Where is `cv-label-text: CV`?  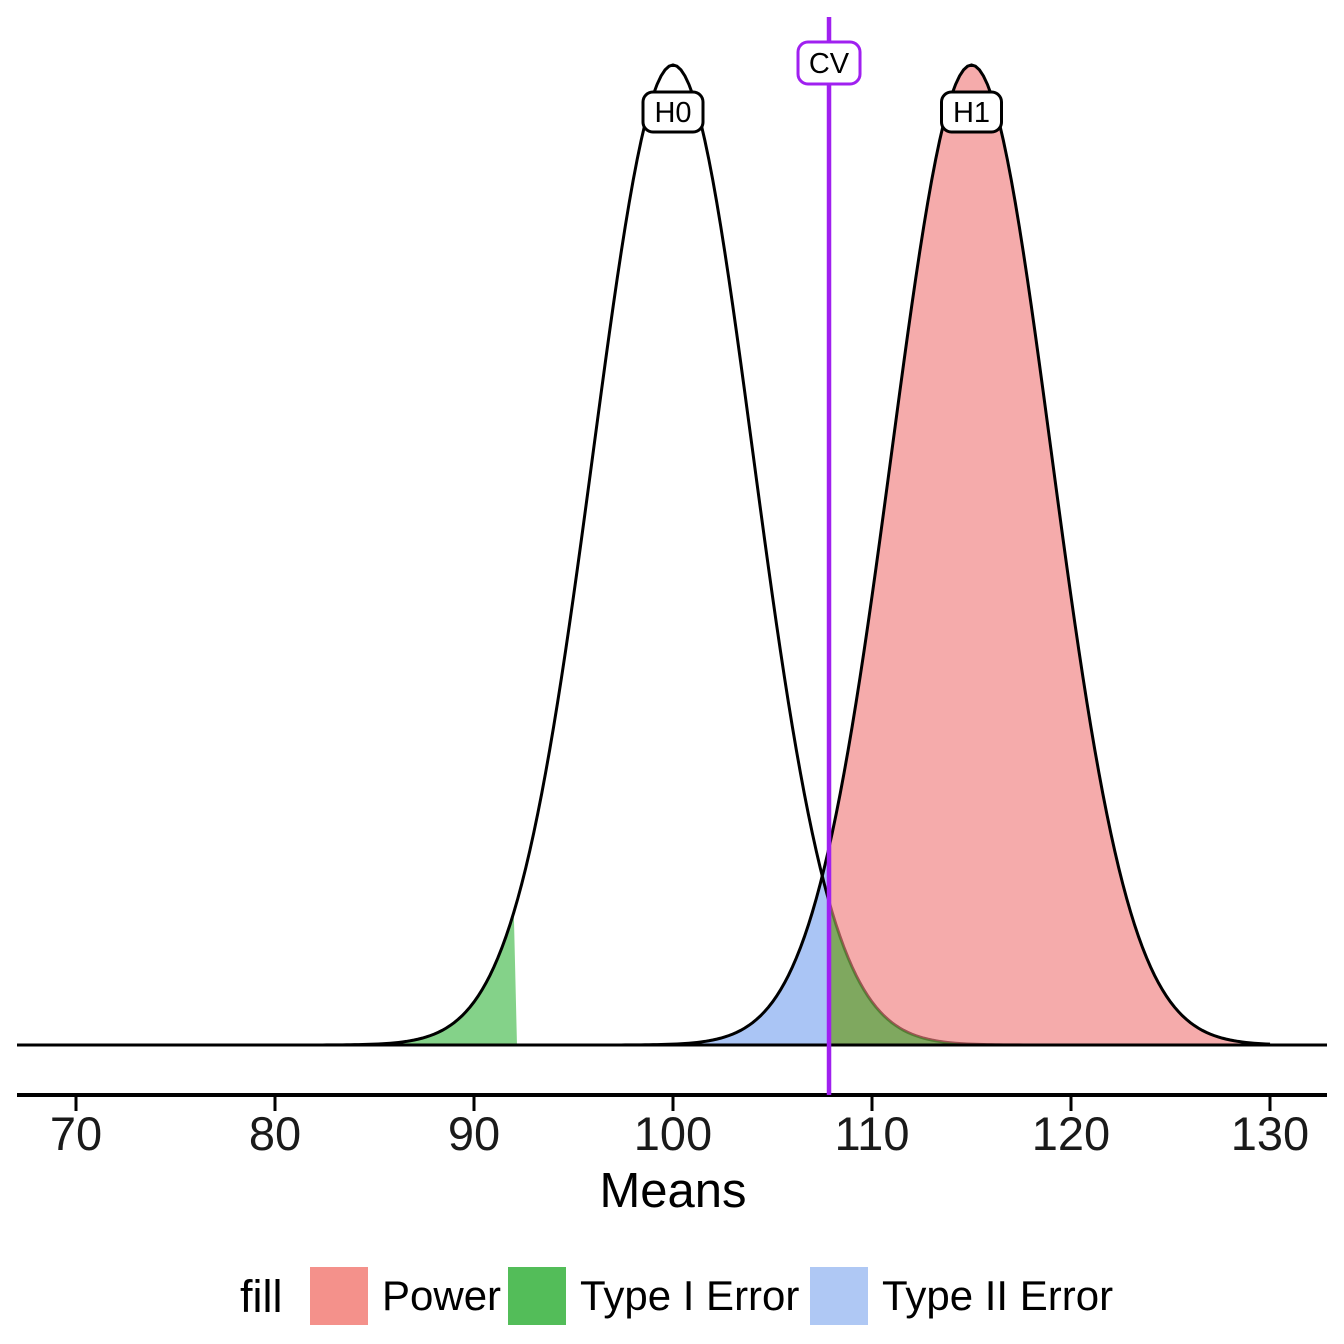
cv-label-text: CV is located at coordinates (829, 64).